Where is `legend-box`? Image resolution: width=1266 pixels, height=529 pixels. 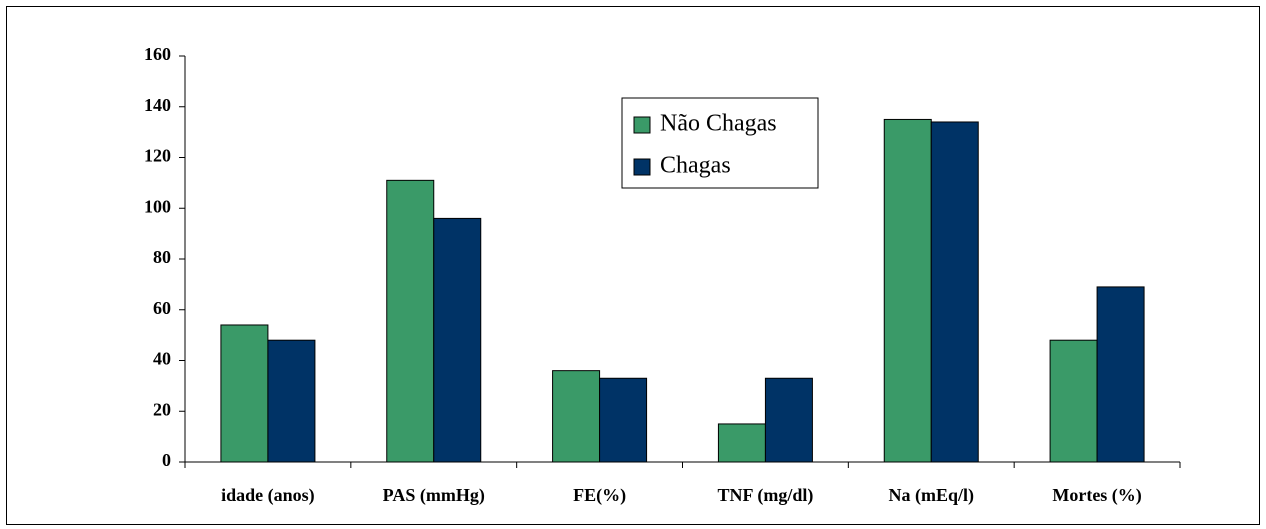 legend-box is located at coordinates (720, 143).